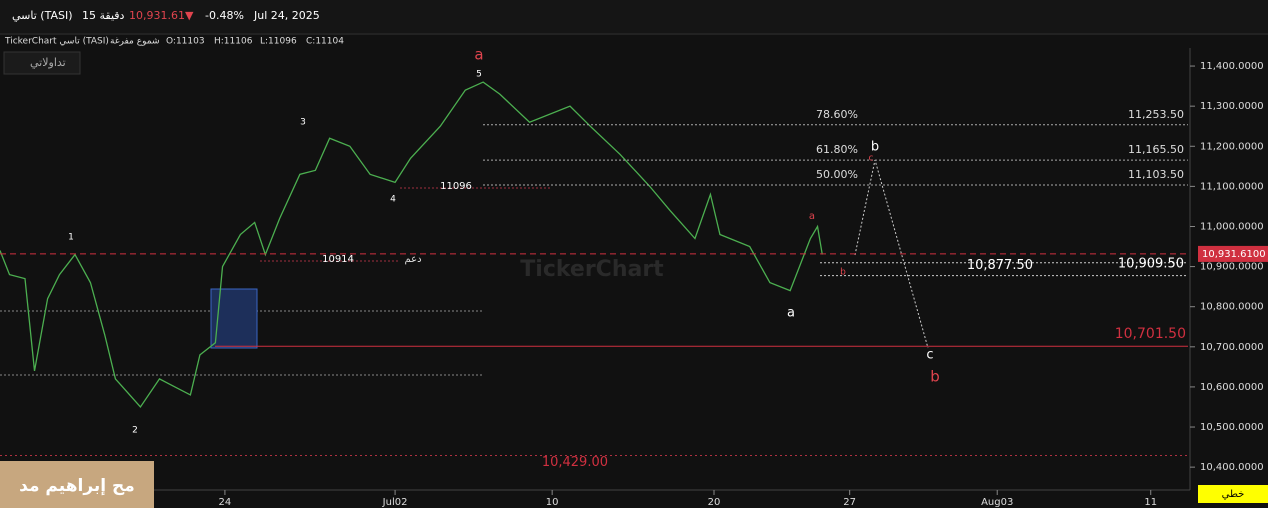  I want to click on wave-label: 2, so click(135, 431).